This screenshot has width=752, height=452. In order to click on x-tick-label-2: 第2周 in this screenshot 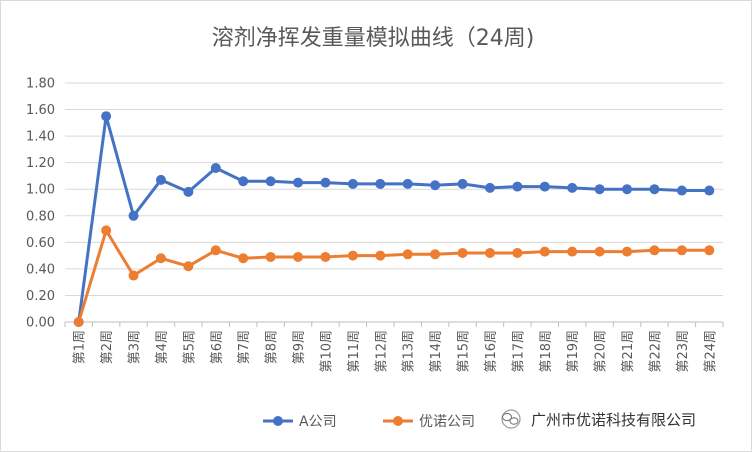, I will do `click(107, 347)`.